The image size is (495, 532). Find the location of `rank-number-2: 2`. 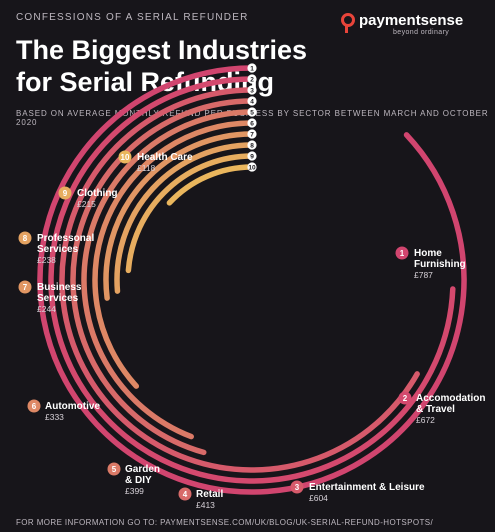

rank-number-2: 2 is located at coordinates (252, 79).